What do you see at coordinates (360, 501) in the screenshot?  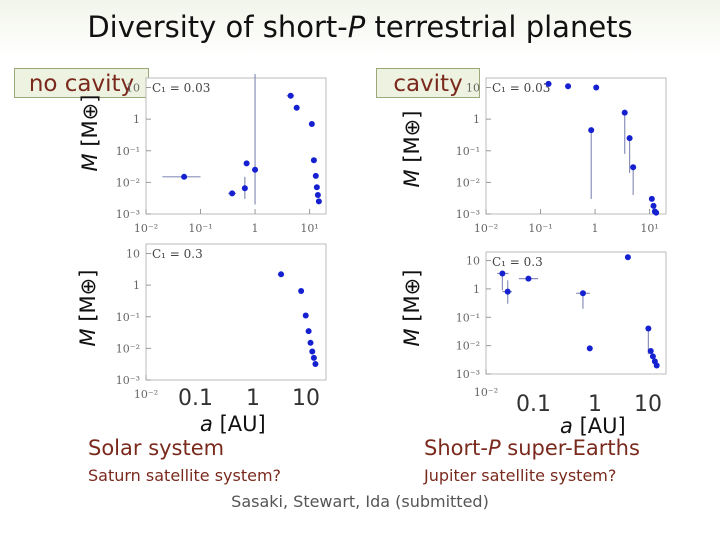 I see `credit-line: Sasaki, Stewart, Ida (submitted)` at bounding box center [360, 501].